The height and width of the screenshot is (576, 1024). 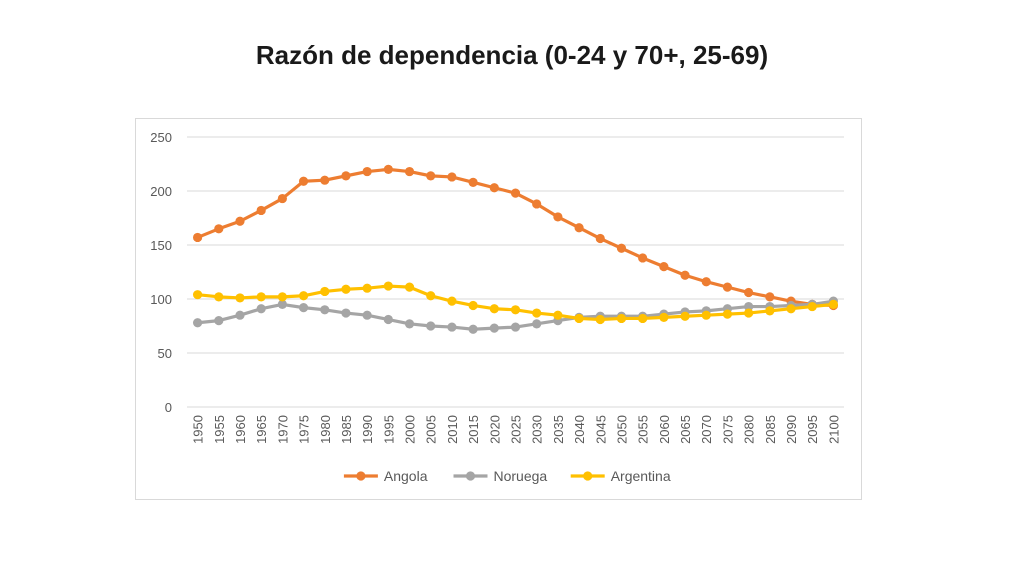 I want to click on x-tick-label: 1990, so click(x=367, y=429).